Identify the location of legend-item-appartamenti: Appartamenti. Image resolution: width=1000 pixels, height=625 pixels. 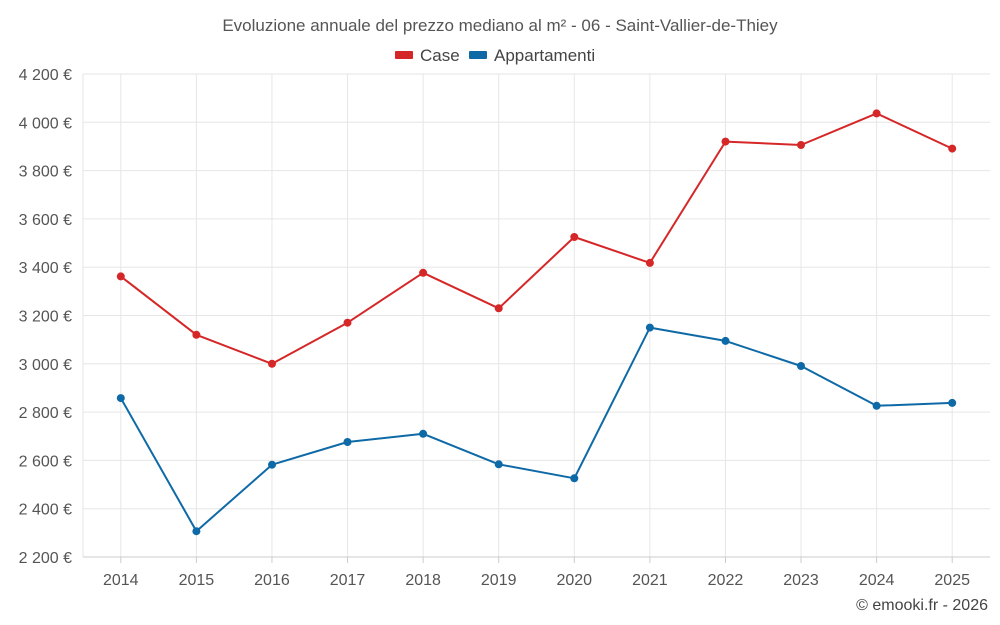
(532, 55).